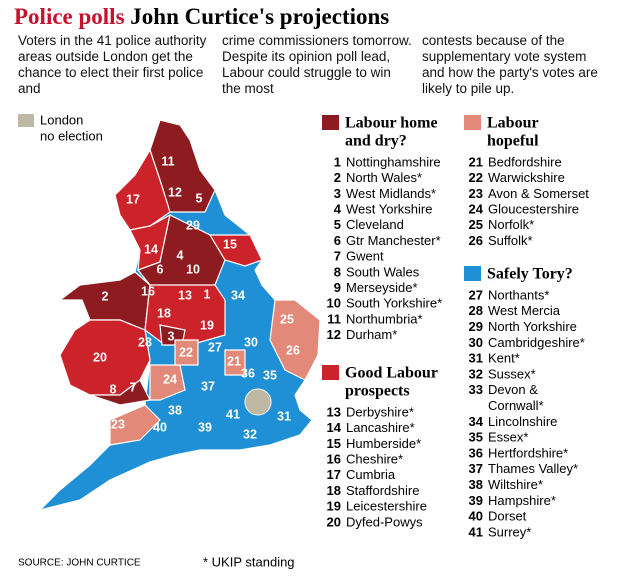 This screenshot has width=620, height=580. What do you see at coordinates (175, 192) in the screenshot?
I see `map-label: 12` at bounding box center [175, 192].